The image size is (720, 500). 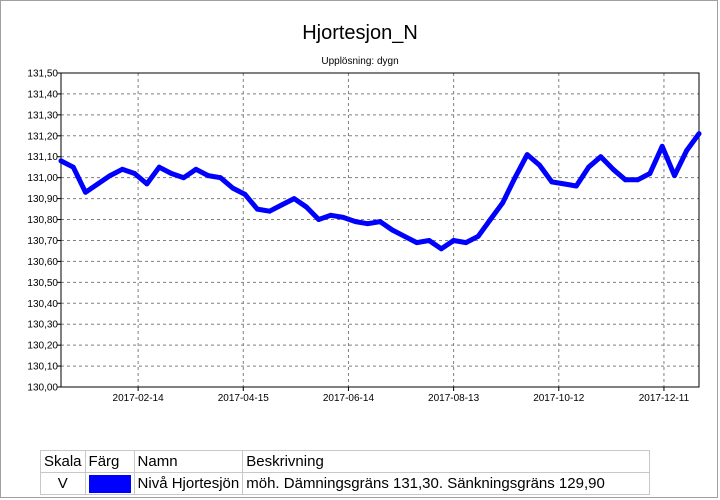 I want to click on x-tick-label: 2017-04-15, so click(x=244, y=398).